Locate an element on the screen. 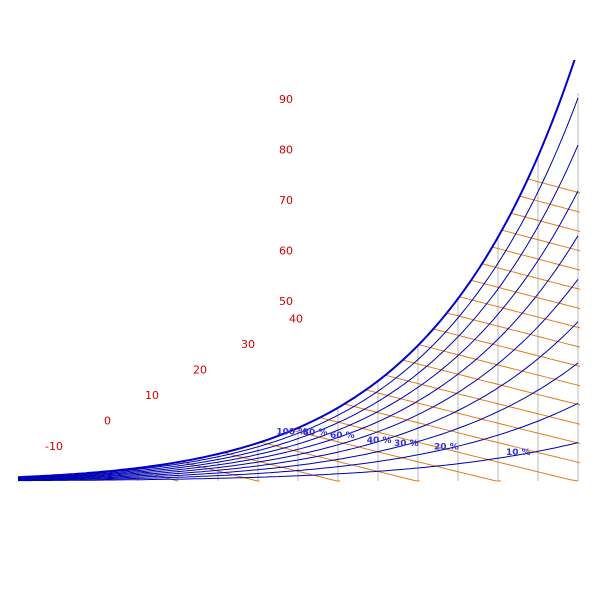  enthalpy-tick-label: 30 is located at coordinates (248, 344).